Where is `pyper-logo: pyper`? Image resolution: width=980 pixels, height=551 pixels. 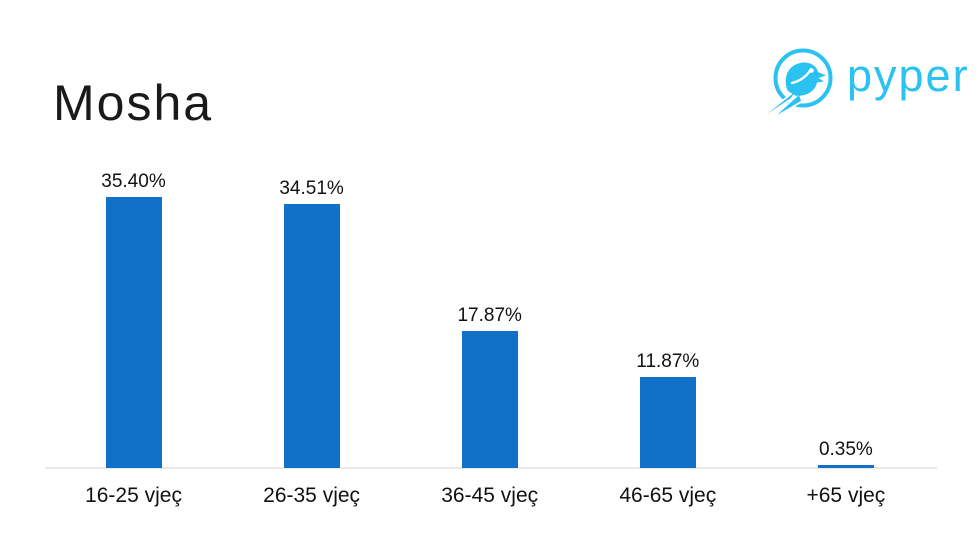 pyper-logo: pyper is located at coordinates (863, 79).